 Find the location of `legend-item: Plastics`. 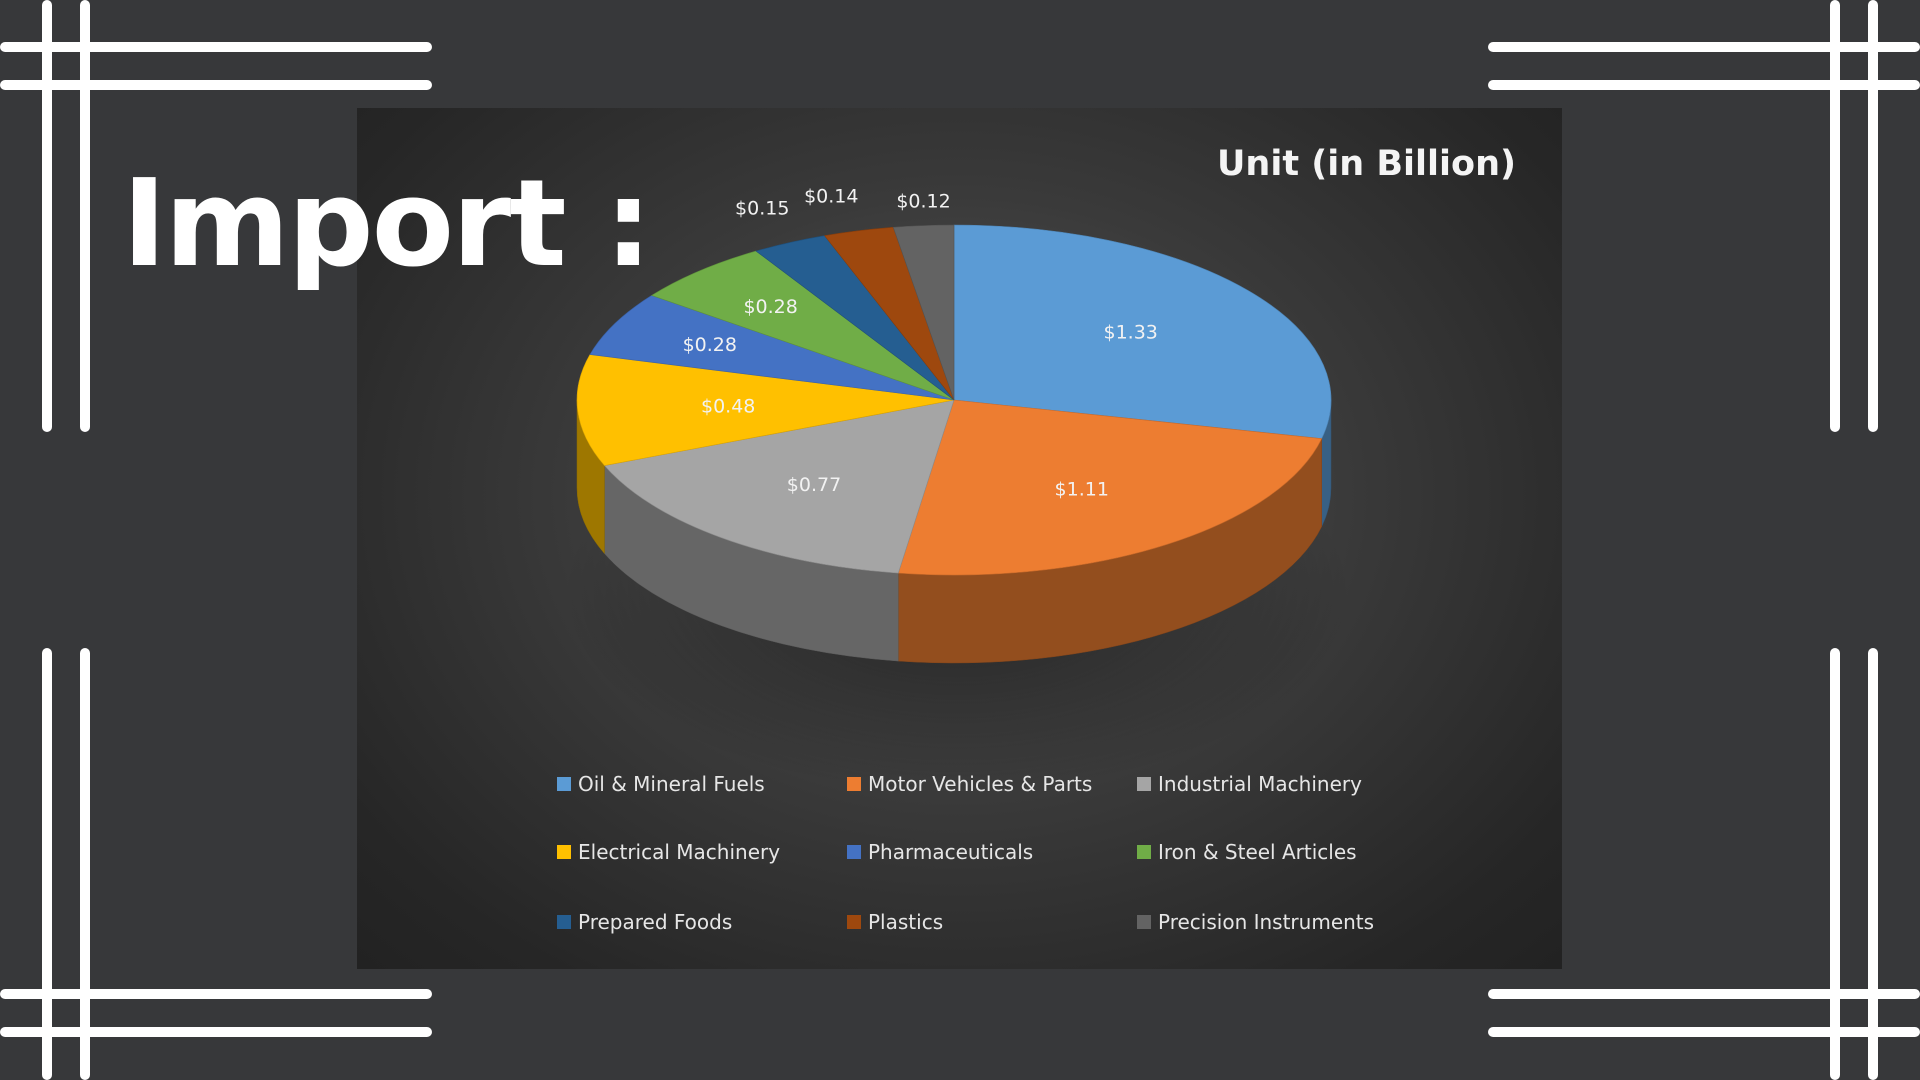

legend-item: Plastics is located at coordinates (895, 922).